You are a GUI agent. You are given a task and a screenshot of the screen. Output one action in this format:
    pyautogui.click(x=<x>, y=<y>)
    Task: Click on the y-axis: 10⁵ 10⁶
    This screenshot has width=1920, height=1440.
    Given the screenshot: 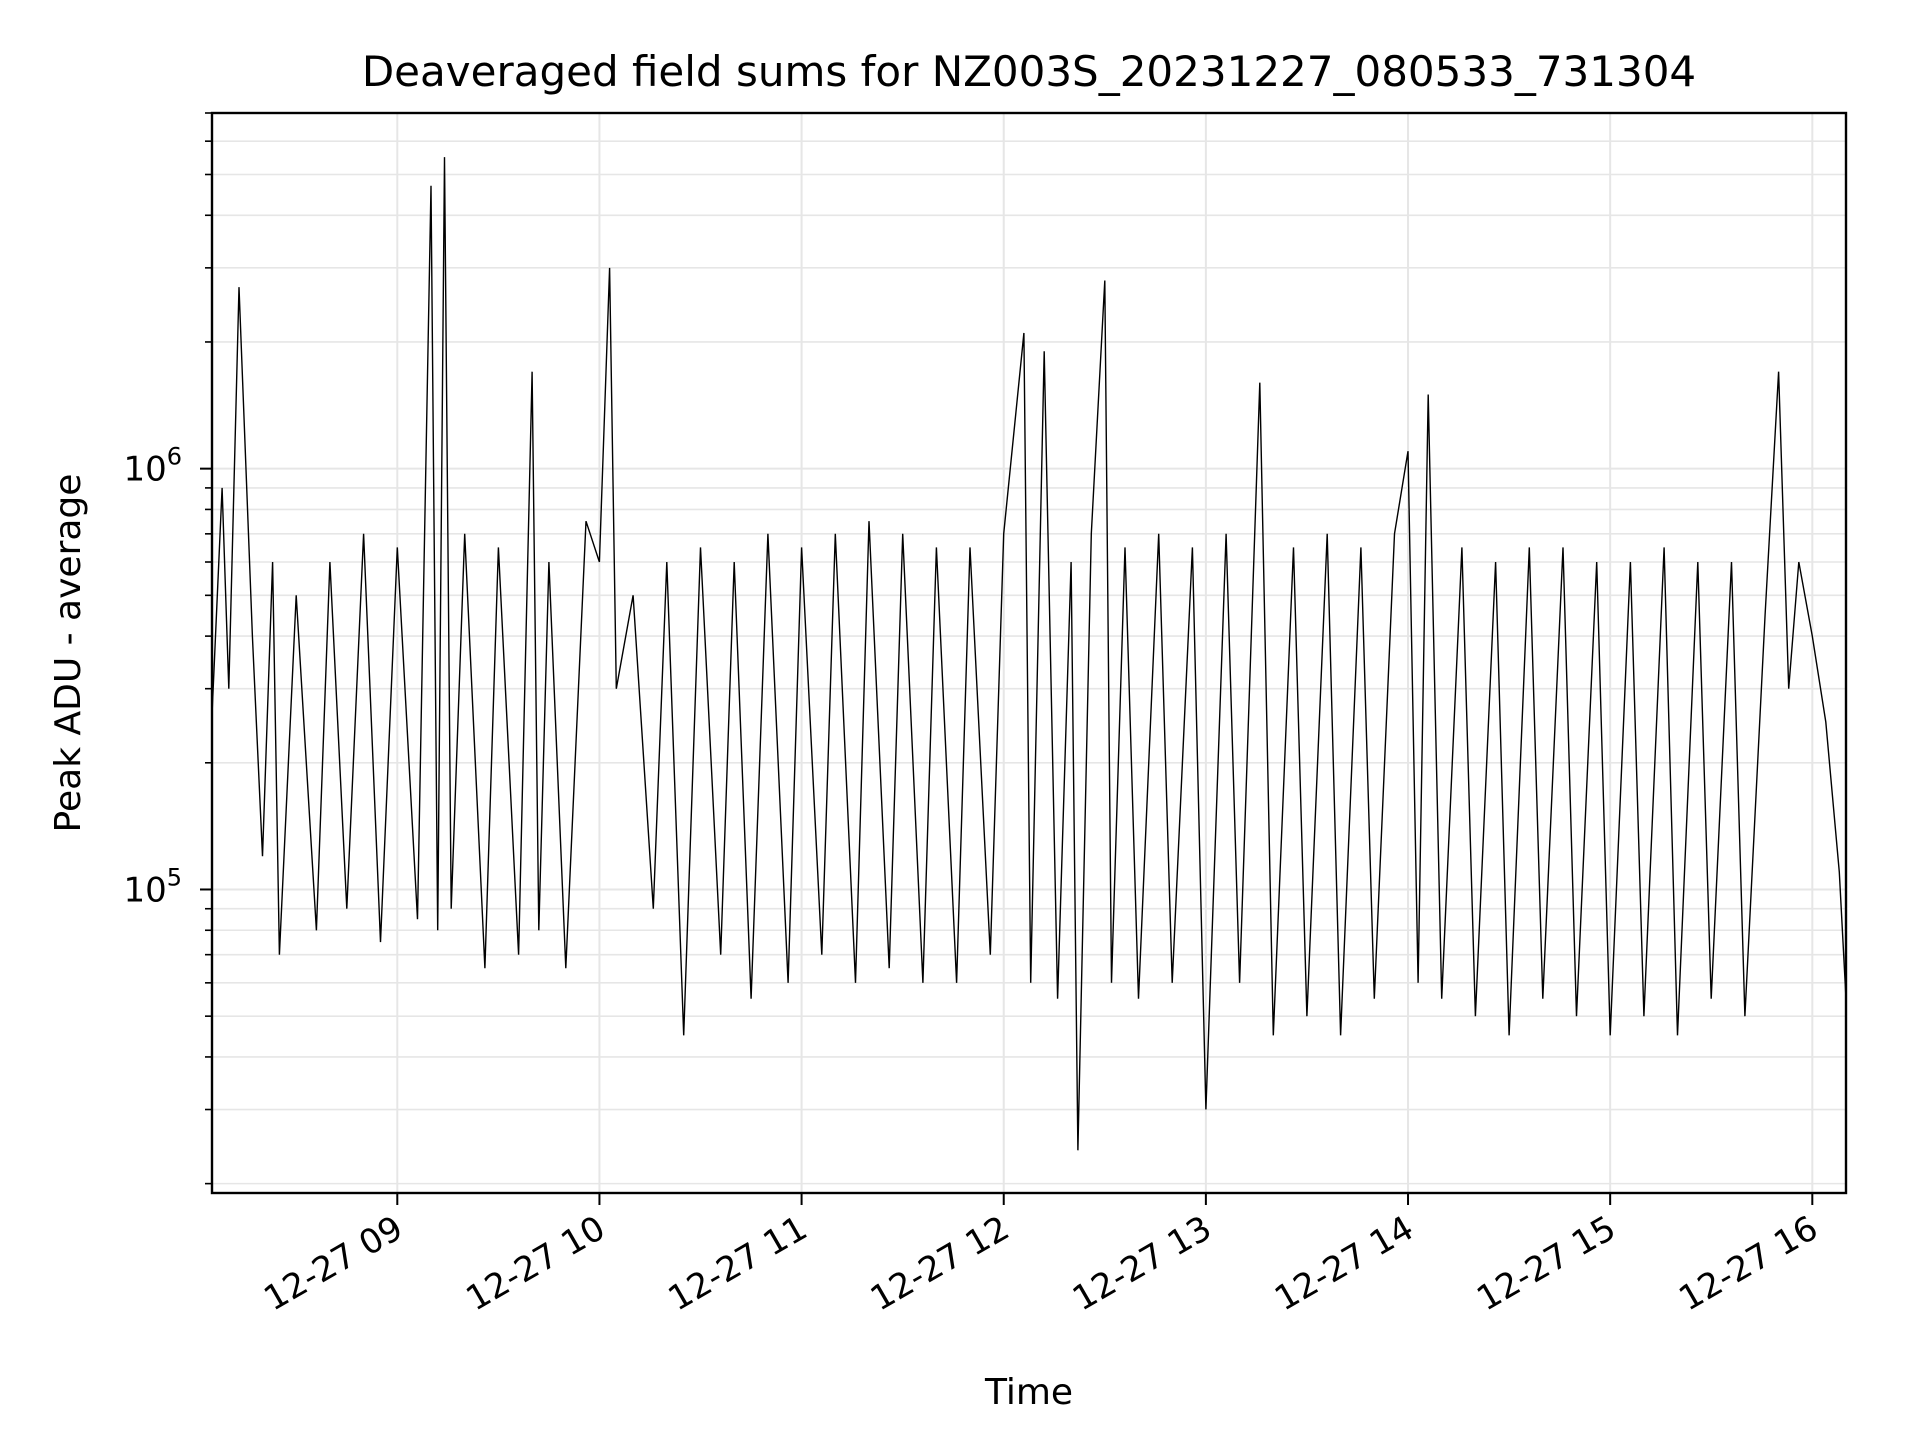 What is the action you would take?
    pyautogui.click(x=167, y=648)
    